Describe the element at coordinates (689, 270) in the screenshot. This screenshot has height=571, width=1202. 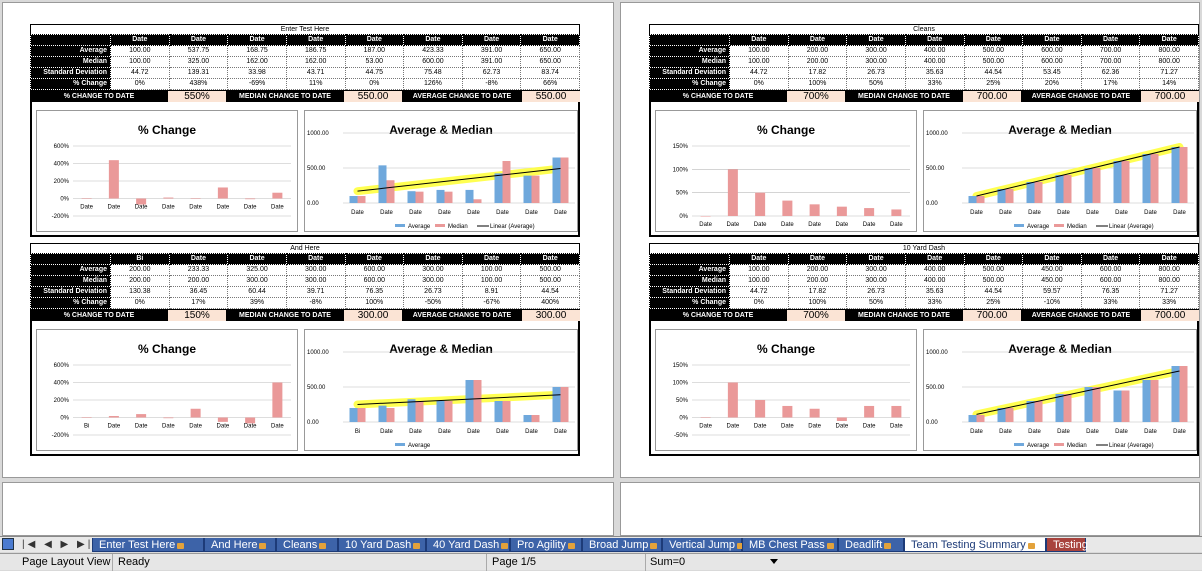
I see `row-label: Average` at that location.